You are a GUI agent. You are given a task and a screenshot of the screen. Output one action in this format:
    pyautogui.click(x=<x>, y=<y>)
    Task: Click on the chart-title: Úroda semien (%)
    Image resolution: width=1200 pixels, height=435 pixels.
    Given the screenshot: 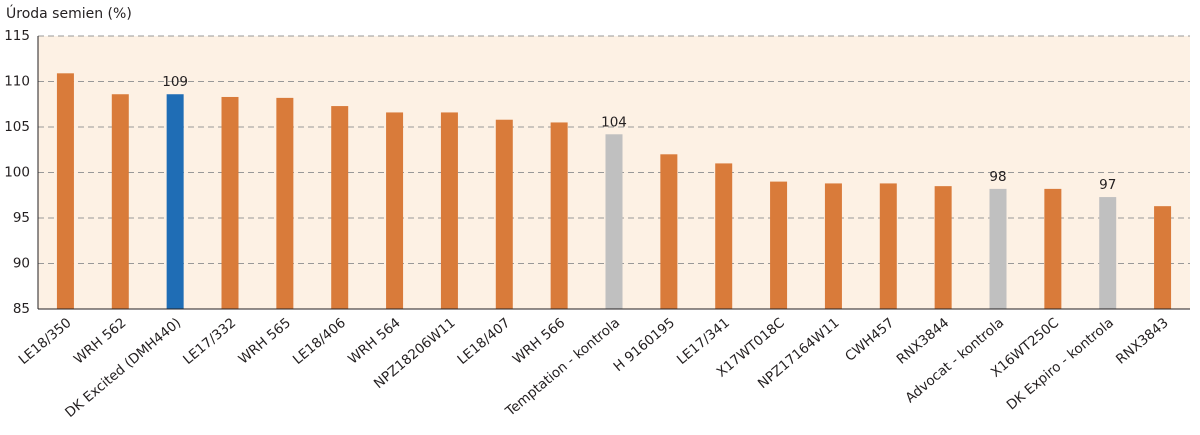 What is the action you would take?
    pyautogui.click(x=69, y=13)
    